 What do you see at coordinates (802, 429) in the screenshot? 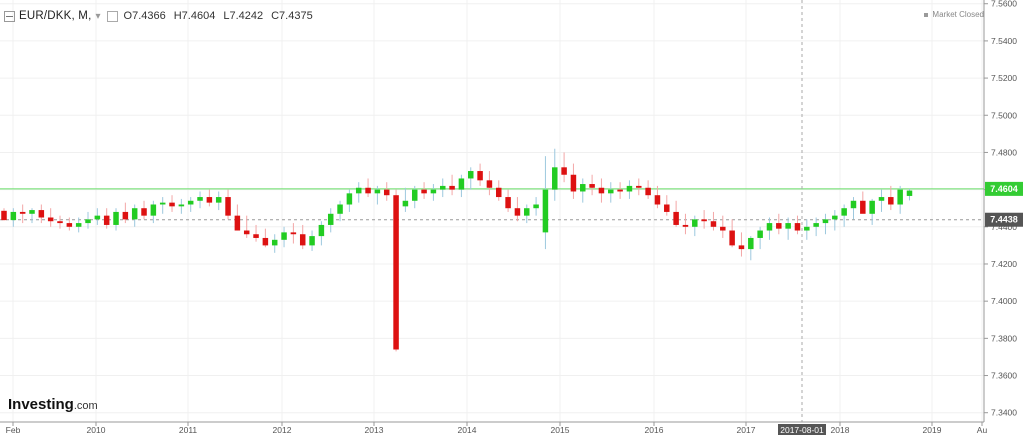
I see `crosshair-date-badge` at bounding box center [802, 429].